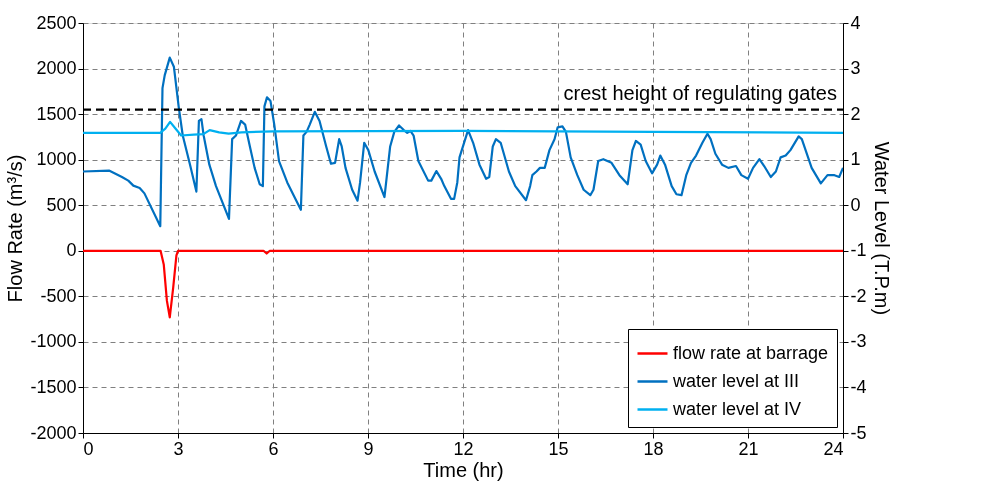  What do you see at coordinates (748, 448) in the screenshot?
I see `x-tick-label: 21` at bounding box center [748, 448].